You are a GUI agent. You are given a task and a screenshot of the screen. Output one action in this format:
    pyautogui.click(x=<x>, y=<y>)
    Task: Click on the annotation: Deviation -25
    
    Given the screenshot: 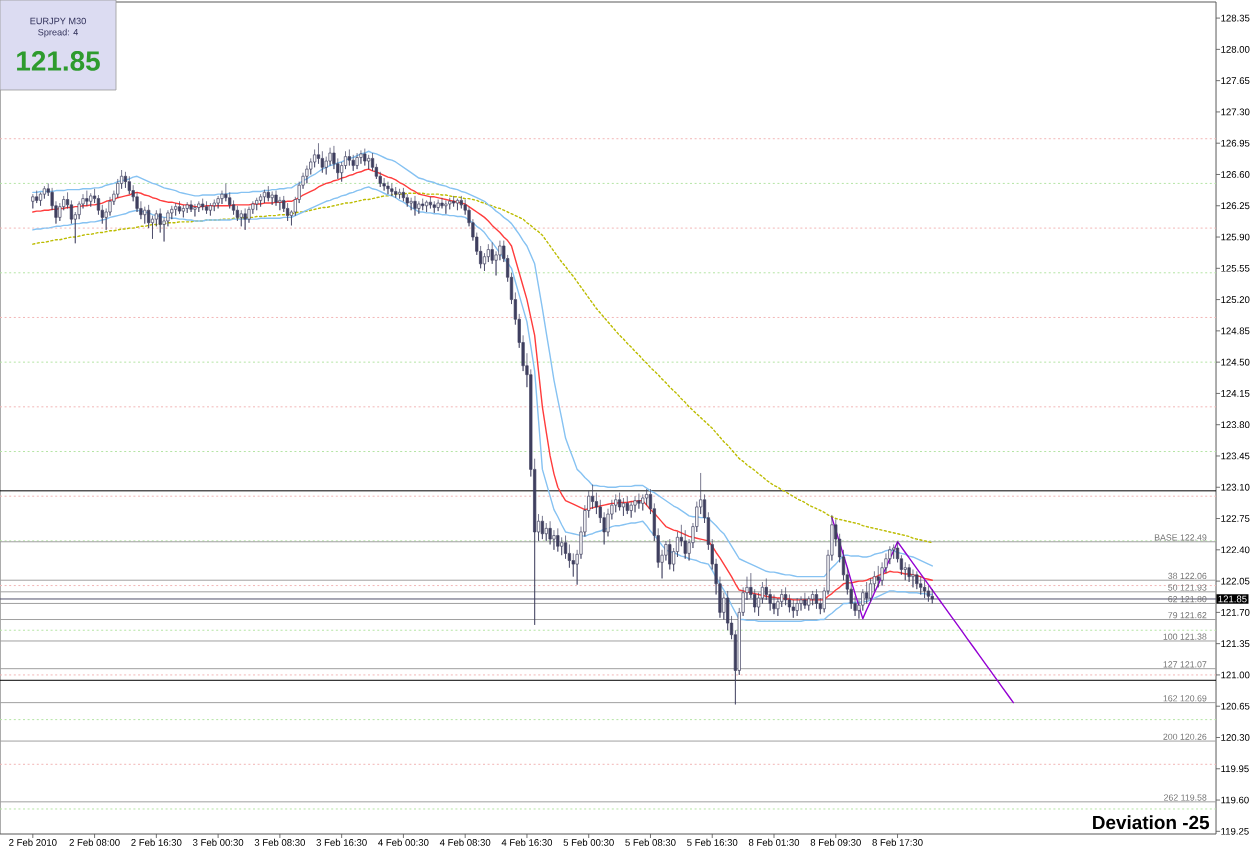 What is the action you would take?
    pyautogui.click(x=1151, y=822)
    